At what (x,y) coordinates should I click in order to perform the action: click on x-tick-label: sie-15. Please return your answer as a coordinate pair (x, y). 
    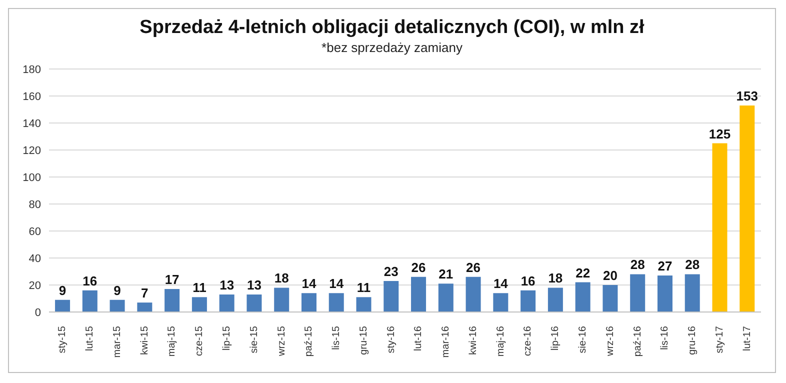
    Looking at the image, I should click on (254, 340).